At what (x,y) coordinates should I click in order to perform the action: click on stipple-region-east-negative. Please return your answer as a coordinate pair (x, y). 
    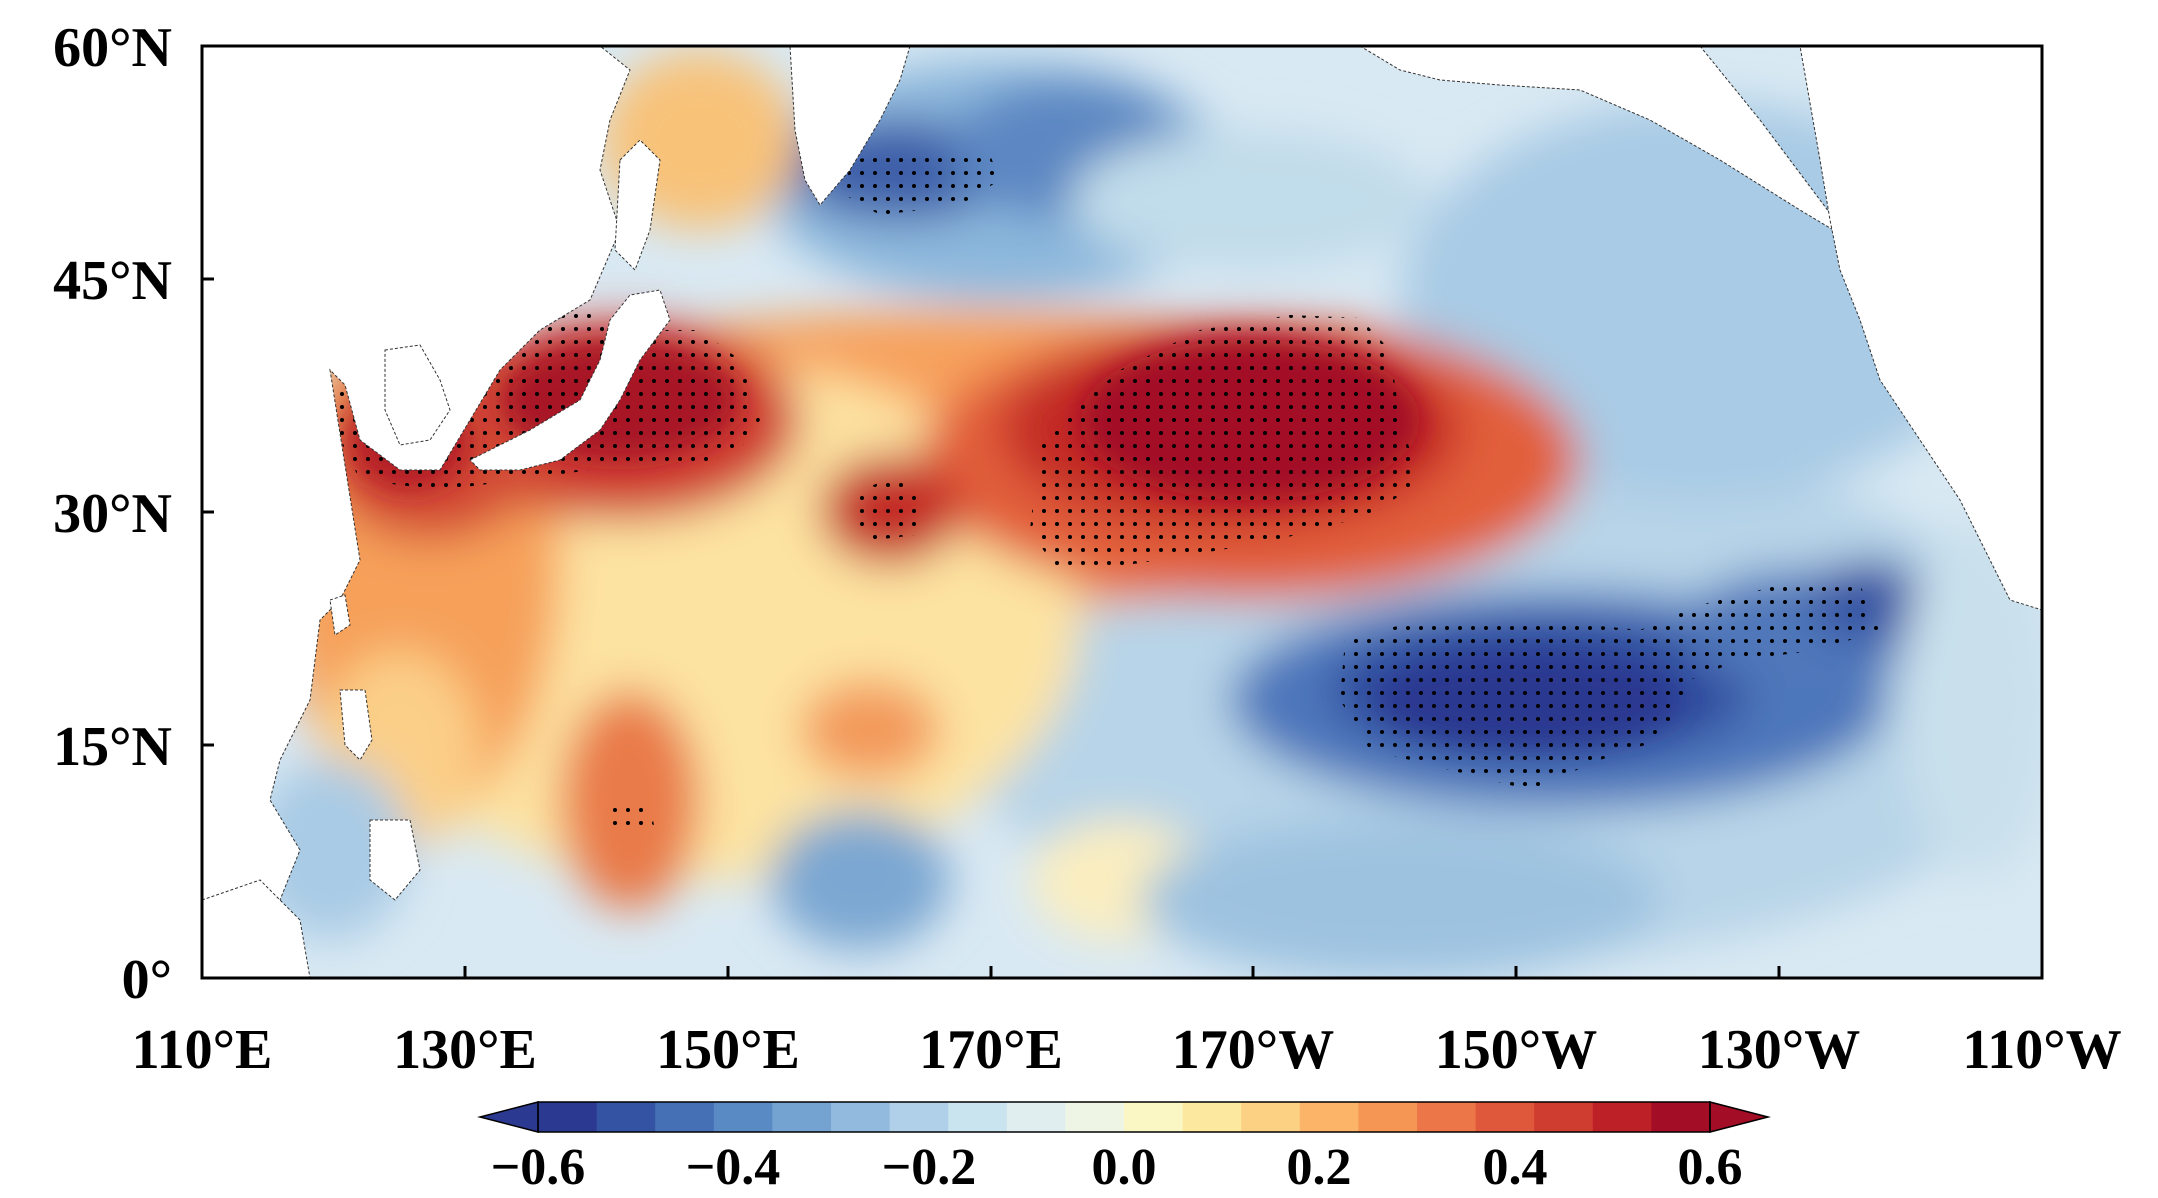
    Looking at the image, I should click on (1610, 687).